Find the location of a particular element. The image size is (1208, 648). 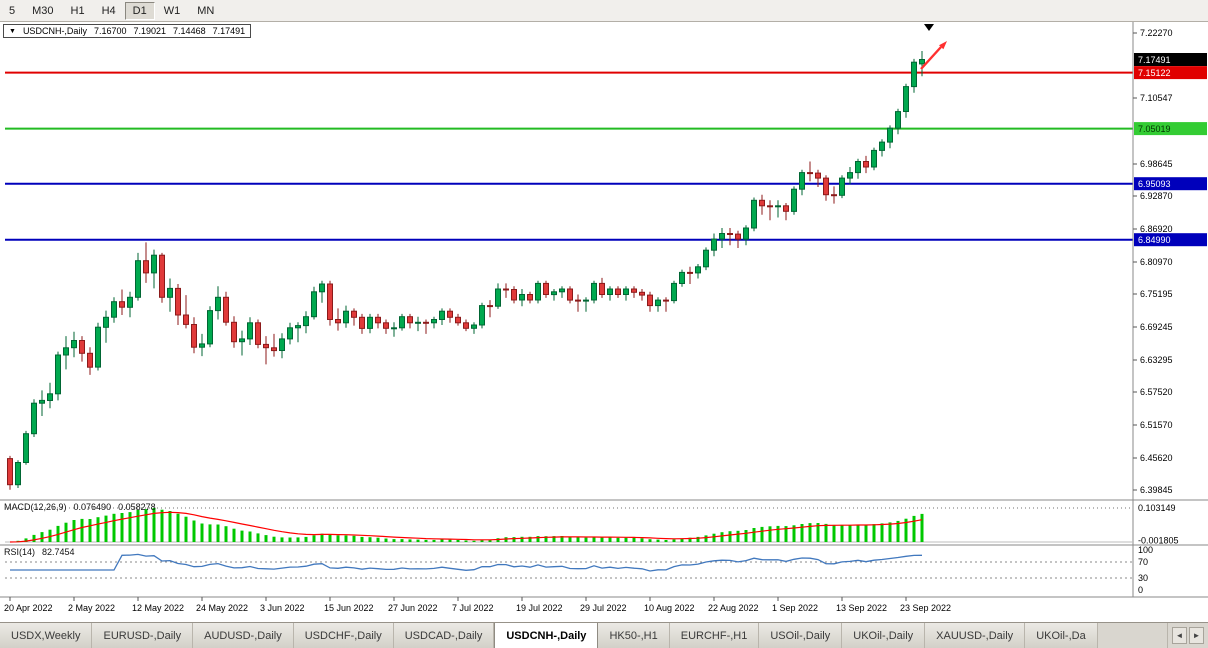

rsi-name: RSI(14) is located at coordinates (20, 552).